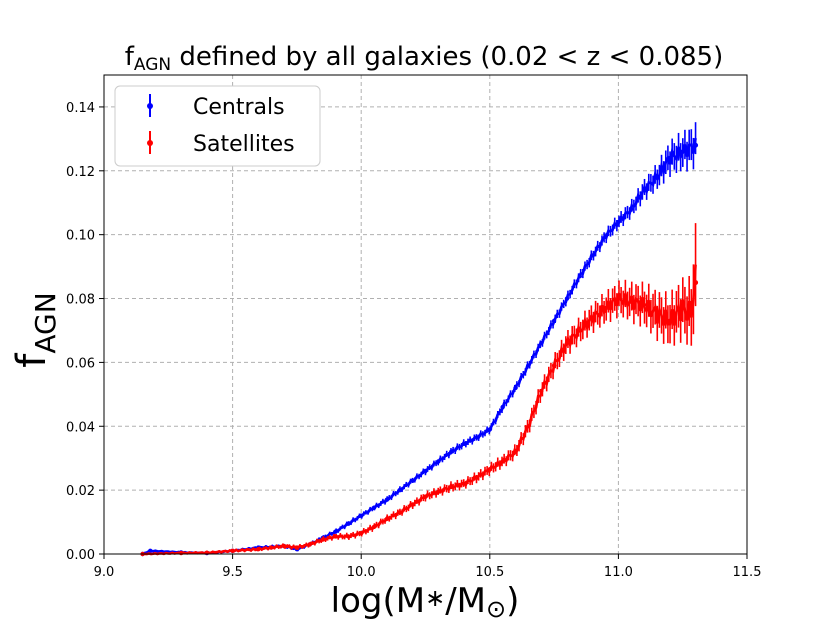 The width and height of the screenshot is (830, 623). What do you see at coordinates (80, 363) in the screenshot?
I see `y-tick-label: 0.06` at bounding box center [80, 363].